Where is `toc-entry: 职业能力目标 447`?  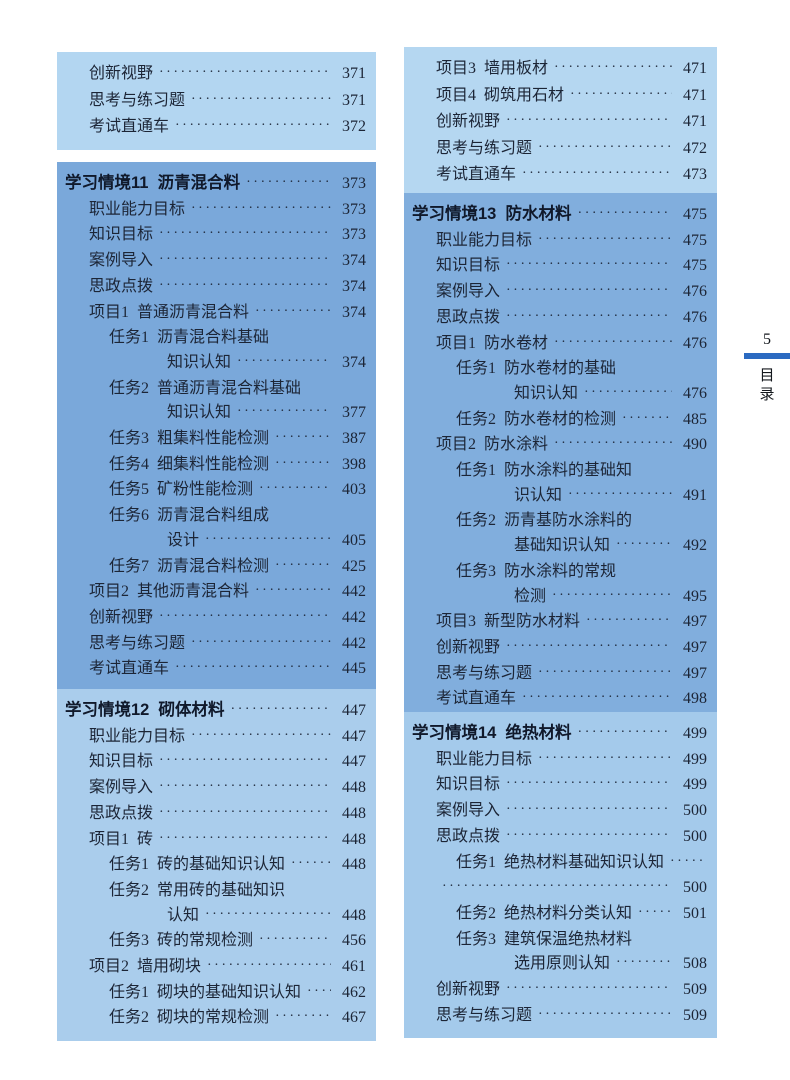
toc-entry: 职业能力目标 447 is located at coordinates (215, 738).